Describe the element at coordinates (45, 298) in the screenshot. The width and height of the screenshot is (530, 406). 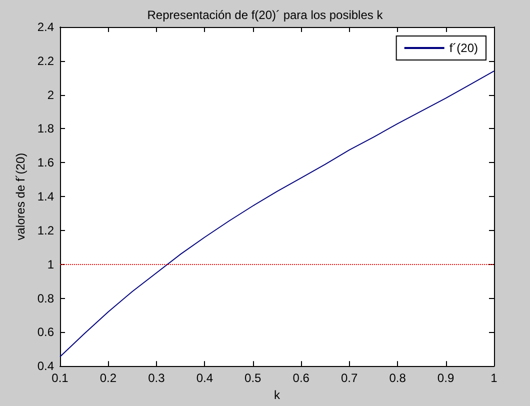
I see `y-tick-label: 0.8` at that location.